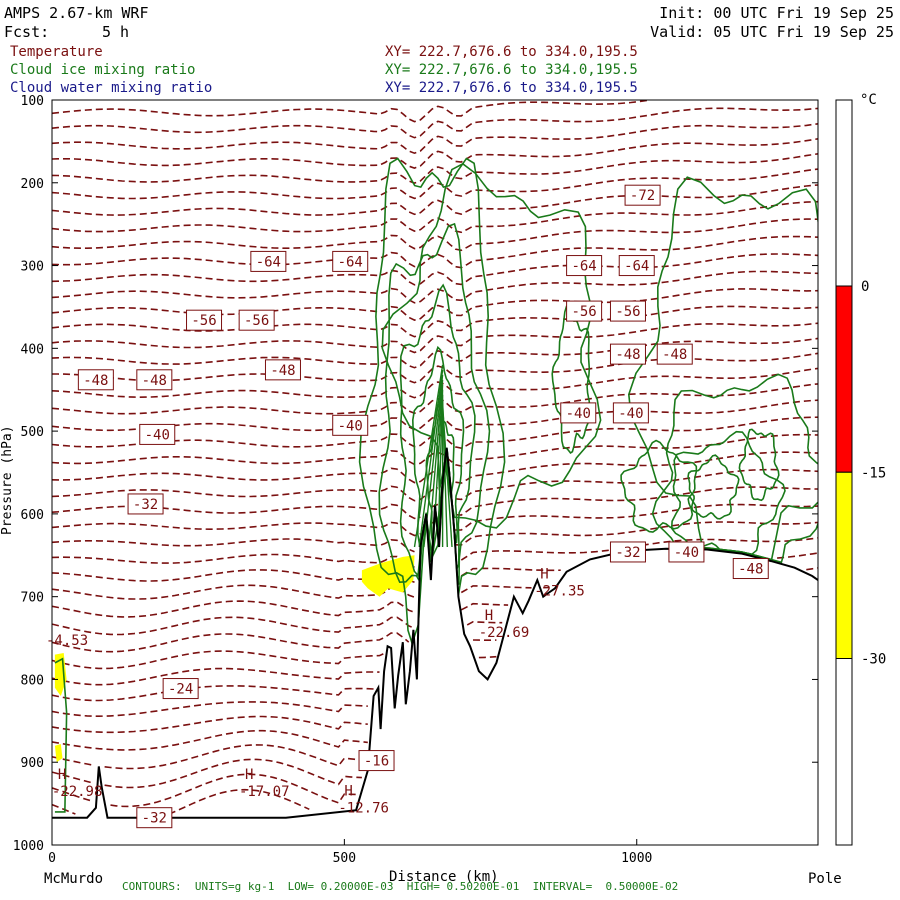 The height and width of the screenshot is (900, 900). Describe the element at coordinates (32, 184) in the screenshot. I see `y-tick-label: 200` at that location.